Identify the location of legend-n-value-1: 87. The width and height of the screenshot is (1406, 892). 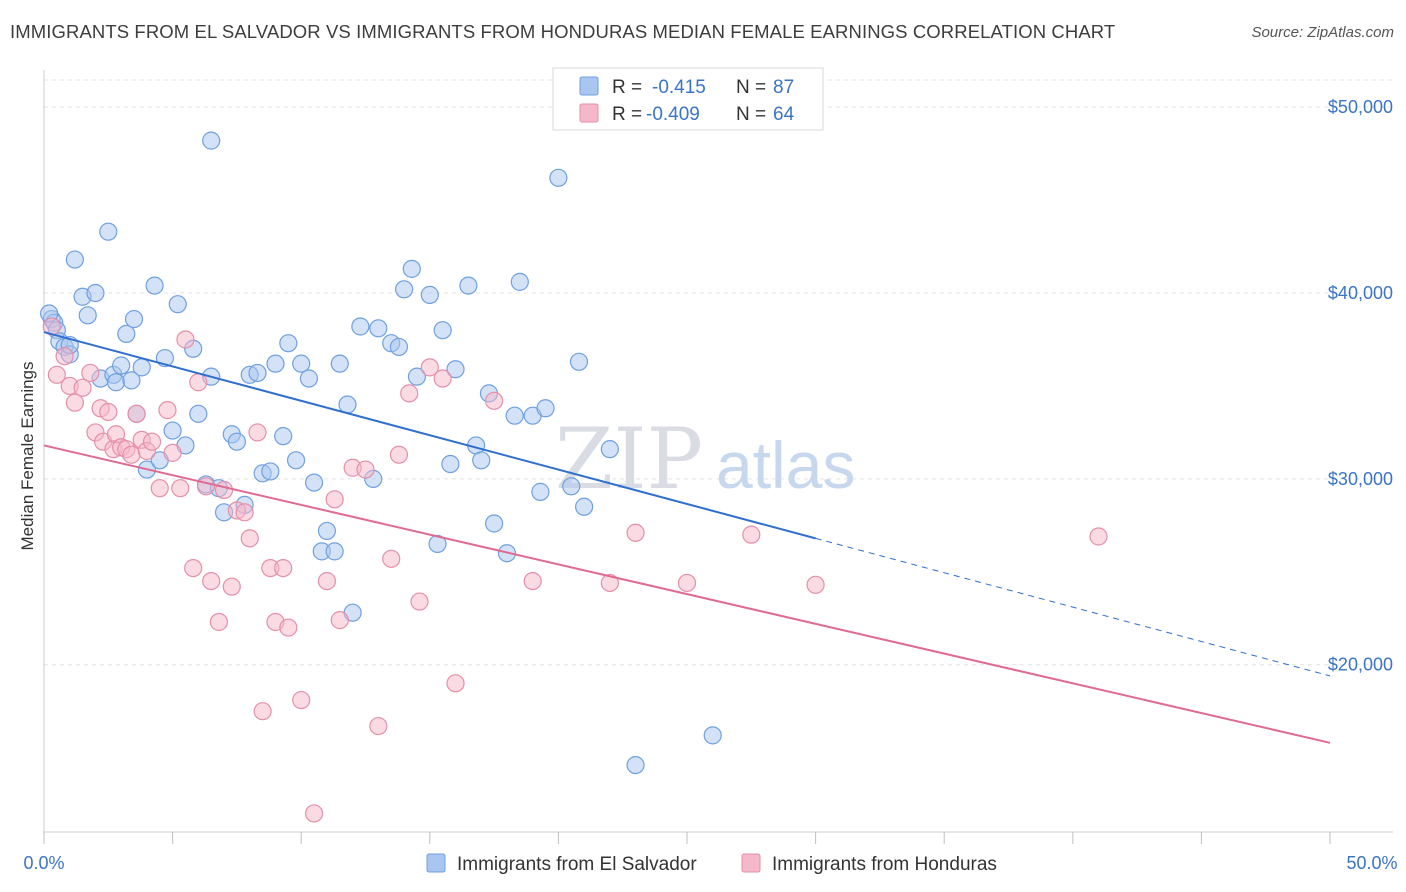
(783, 87).